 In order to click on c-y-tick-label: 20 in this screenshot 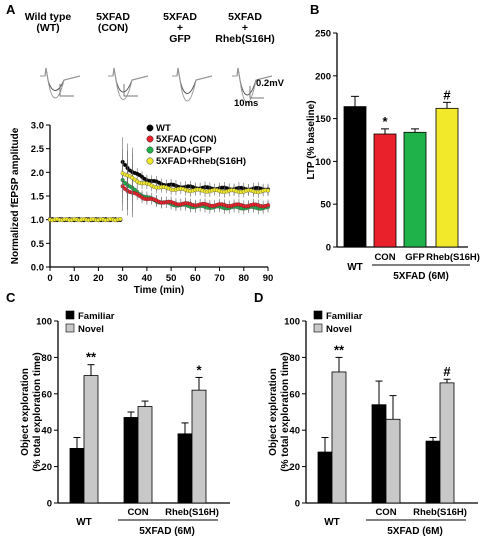, I will do `click(46, 467)`.